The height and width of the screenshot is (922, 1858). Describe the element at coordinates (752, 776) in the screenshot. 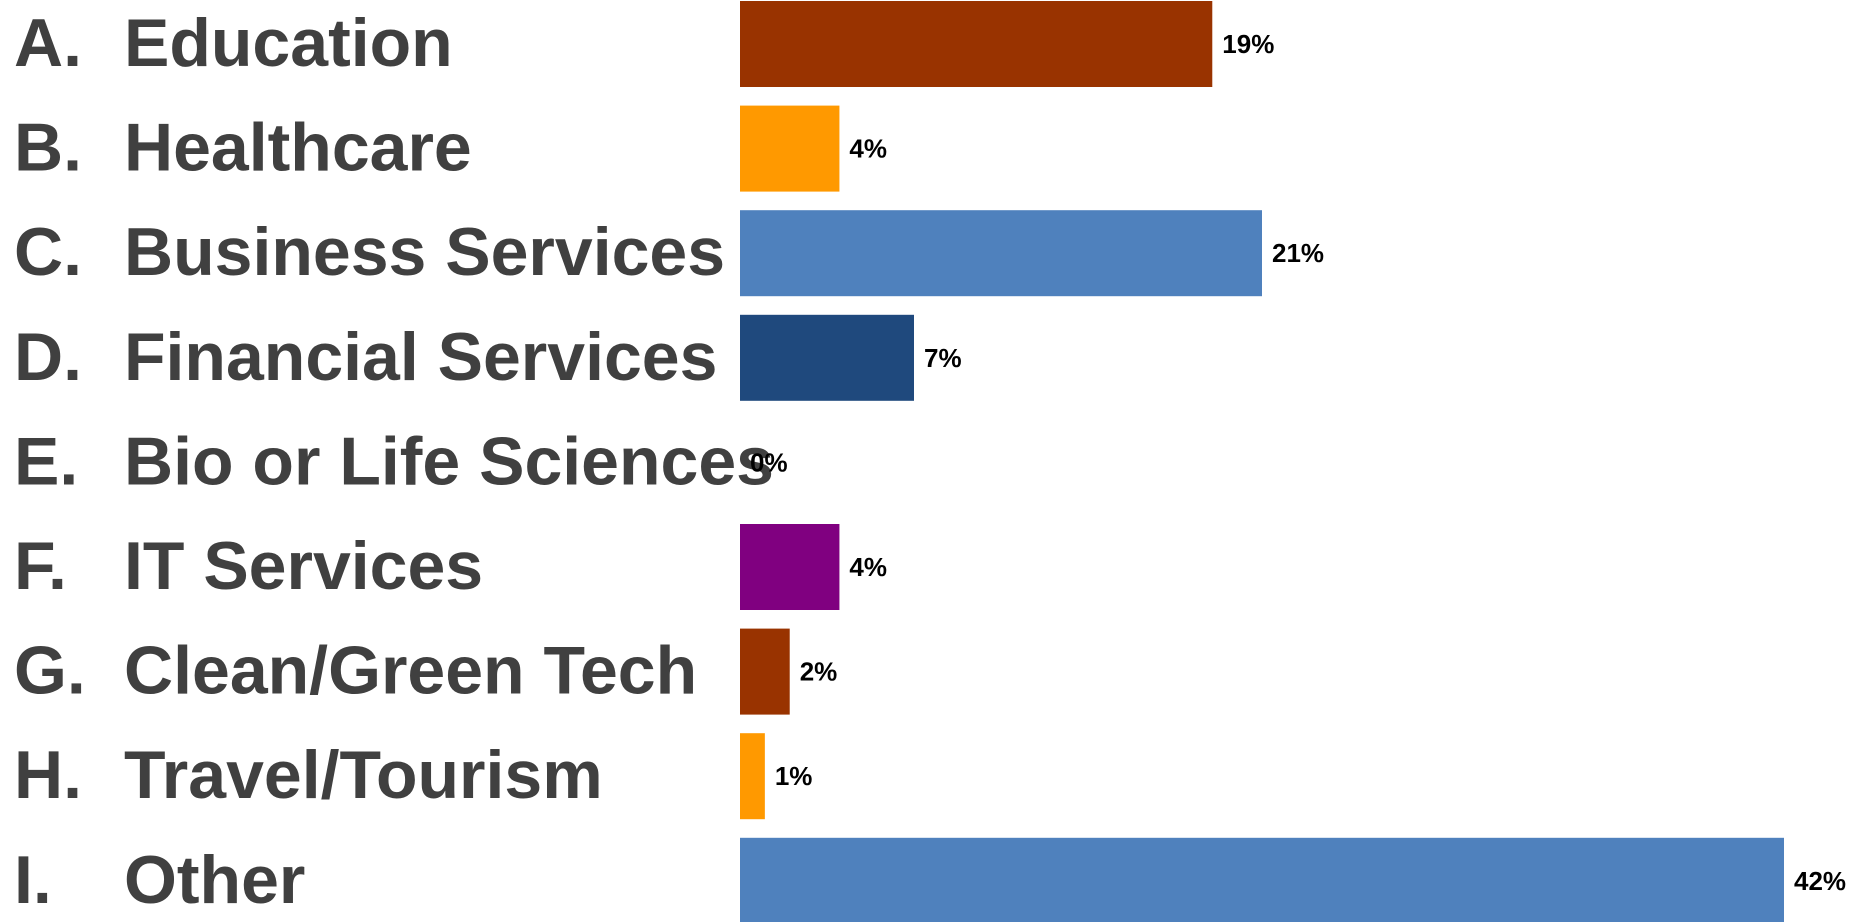

I see `bar-travel-tourism` at that location.